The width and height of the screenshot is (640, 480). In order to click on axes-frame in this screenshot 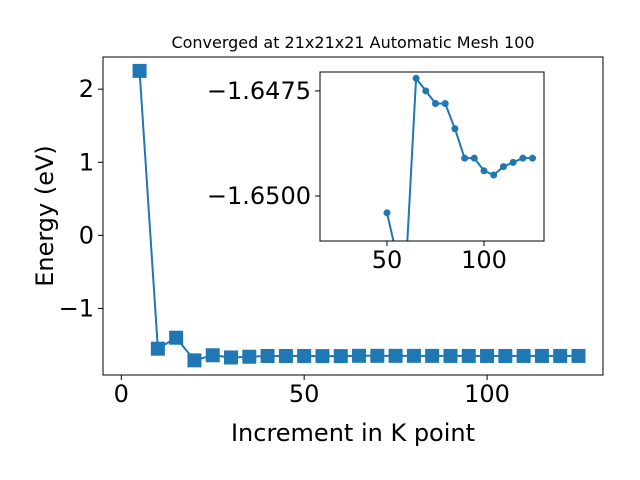, I will do `click(432, 156)`.